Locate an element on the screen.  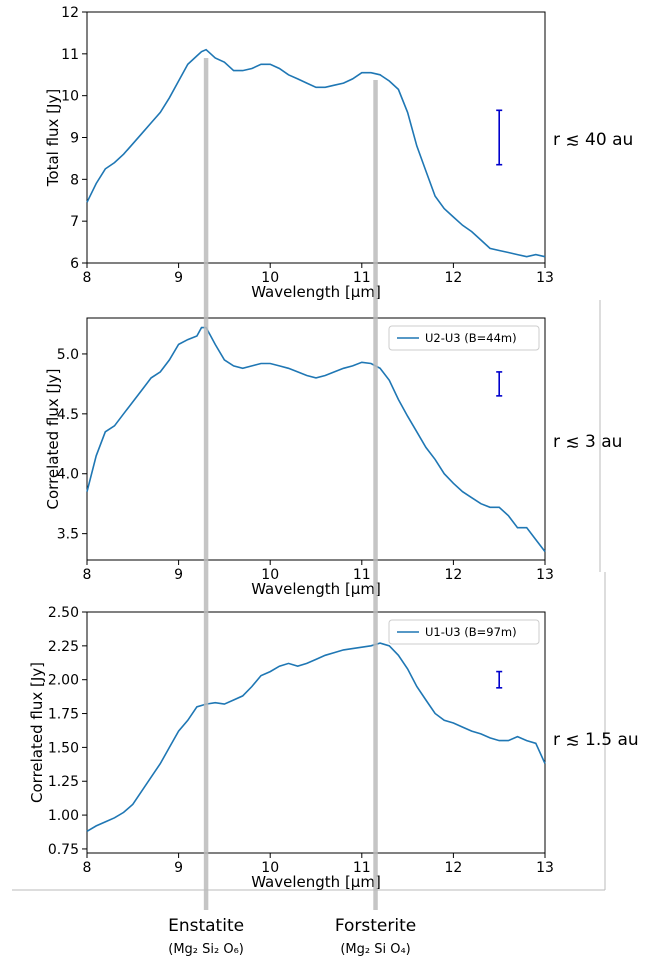
y-tick-label: 2.25 is located at coordinates (63, 647).